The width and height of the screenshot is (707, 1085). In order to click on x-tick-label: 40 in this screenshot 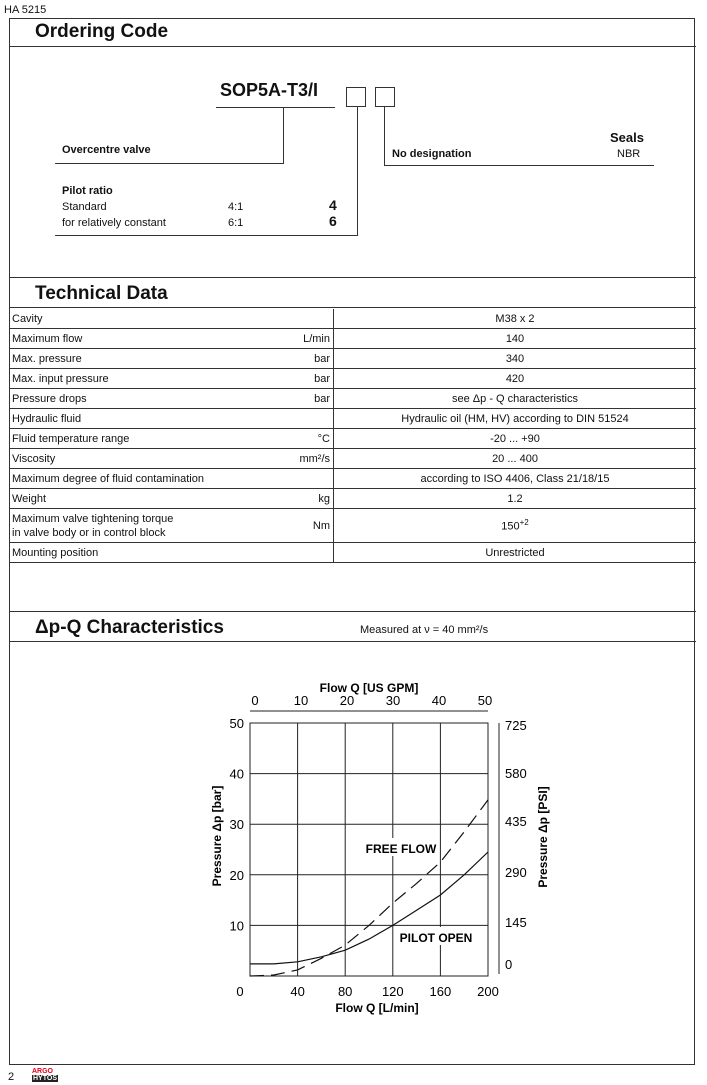, I will do `click(297, 991)`.